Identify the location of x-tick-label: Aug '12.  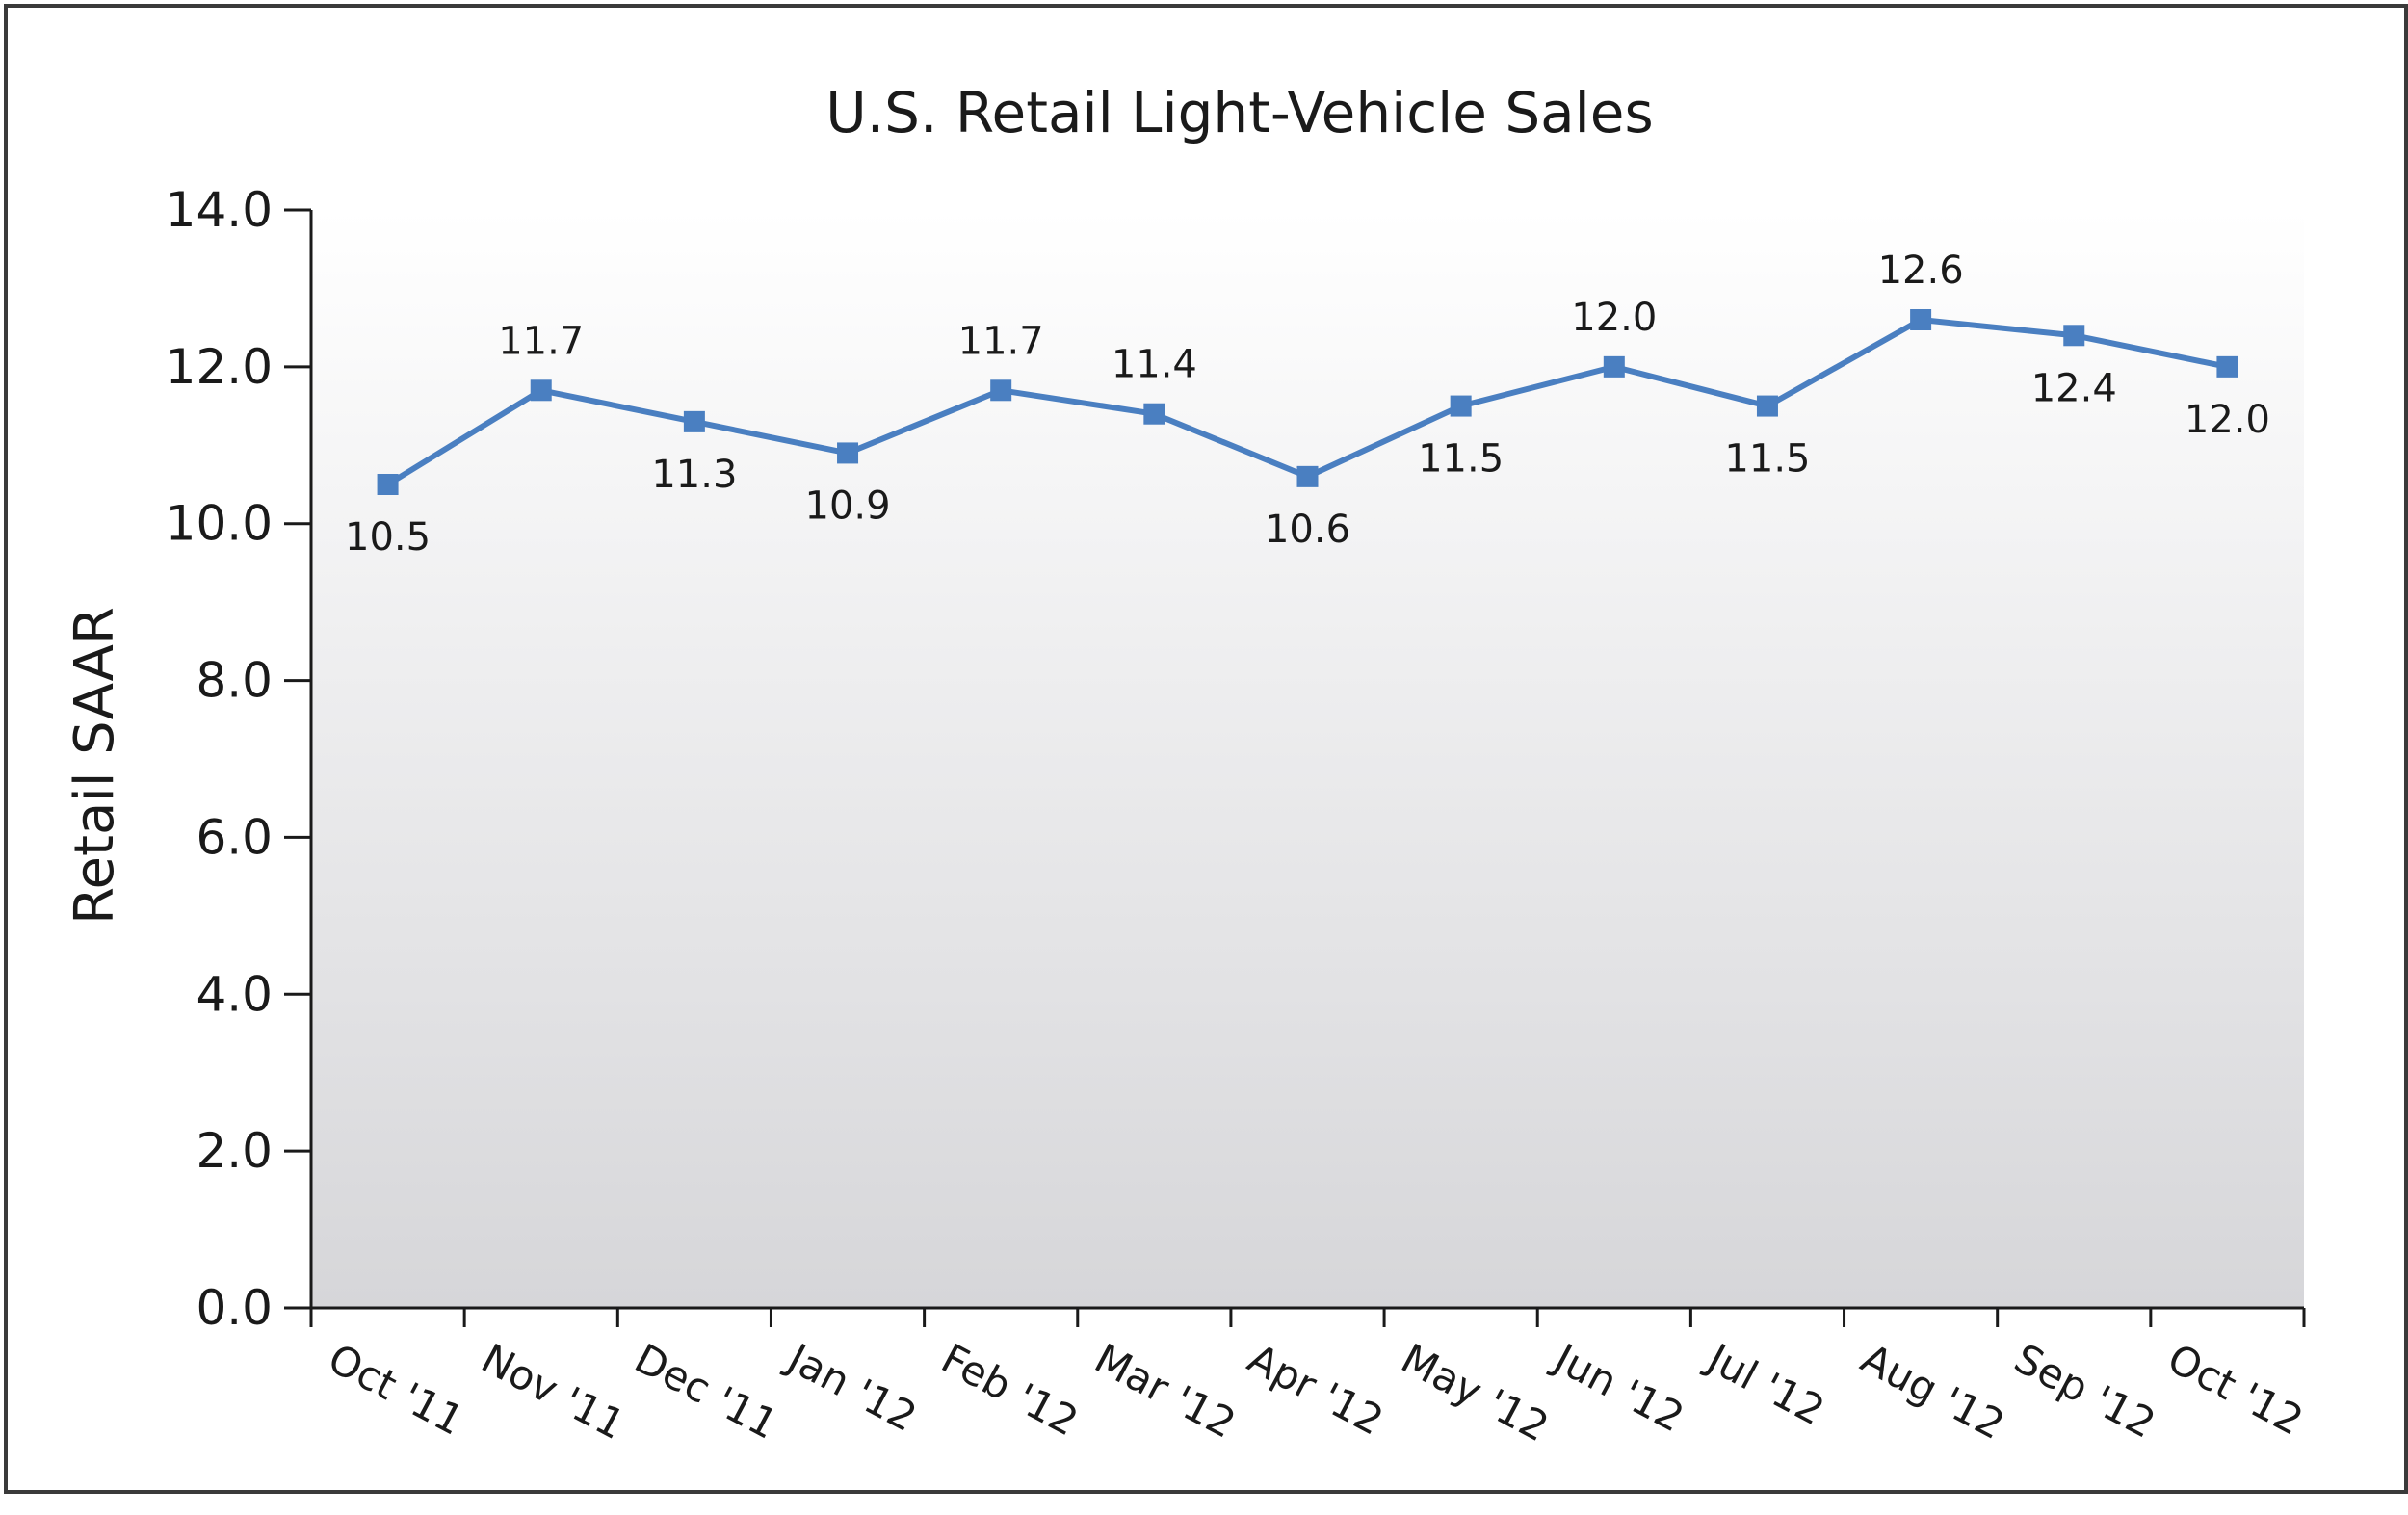
(1932, 1393).